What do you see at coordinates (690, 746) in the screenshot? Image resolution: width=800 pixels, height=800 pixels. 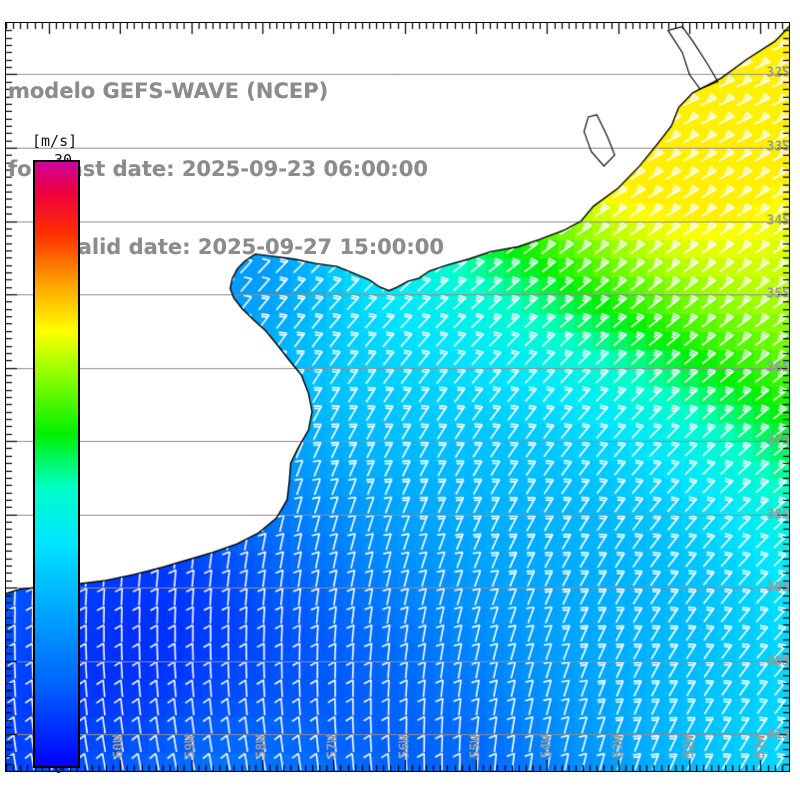 I see `lon-label-52W: 52W` at bounding box center [690, 746].